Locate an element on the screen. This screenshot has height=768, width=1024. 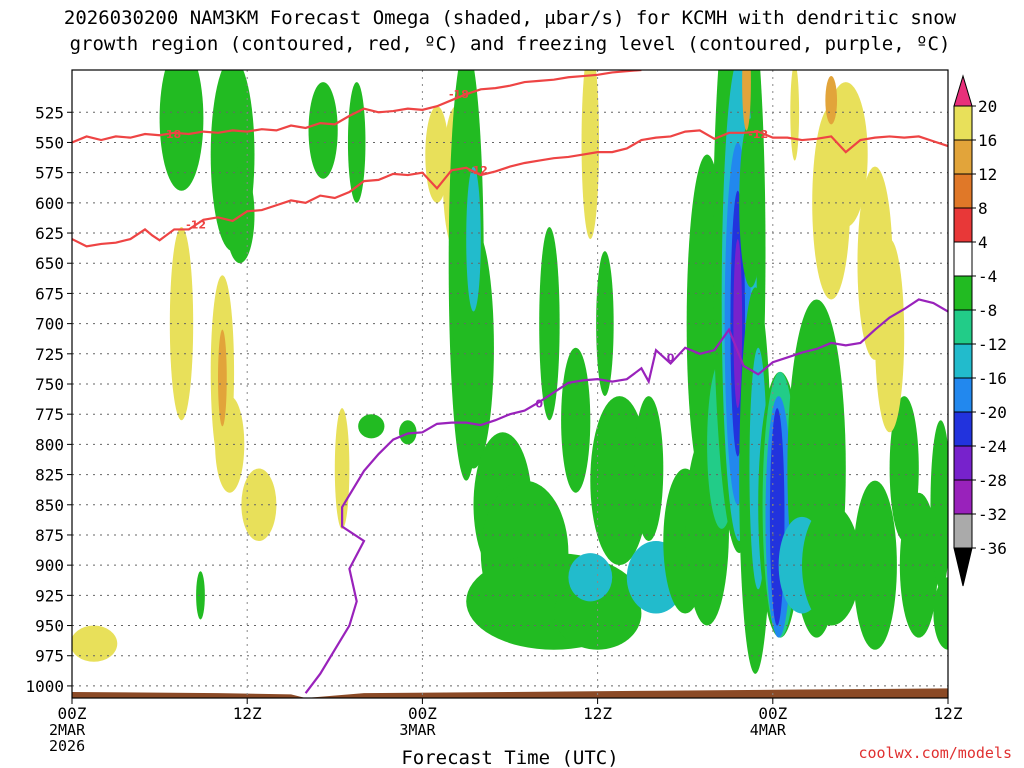
y-tick-label: 650 is located at coordinates (49, 263).